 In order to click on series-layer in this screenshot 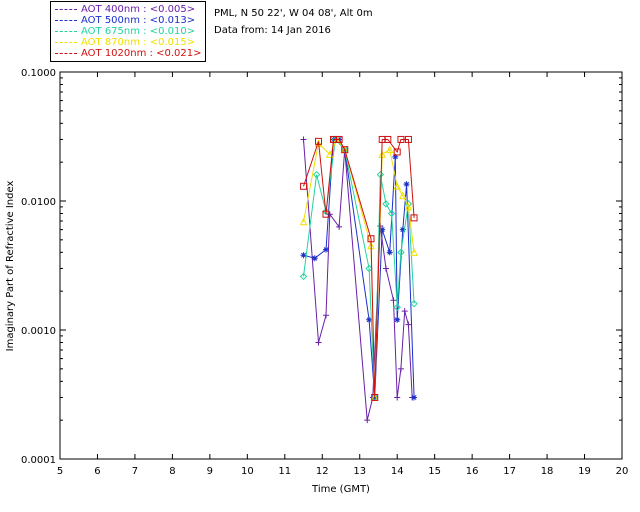, I will do `click(358, 279)`.